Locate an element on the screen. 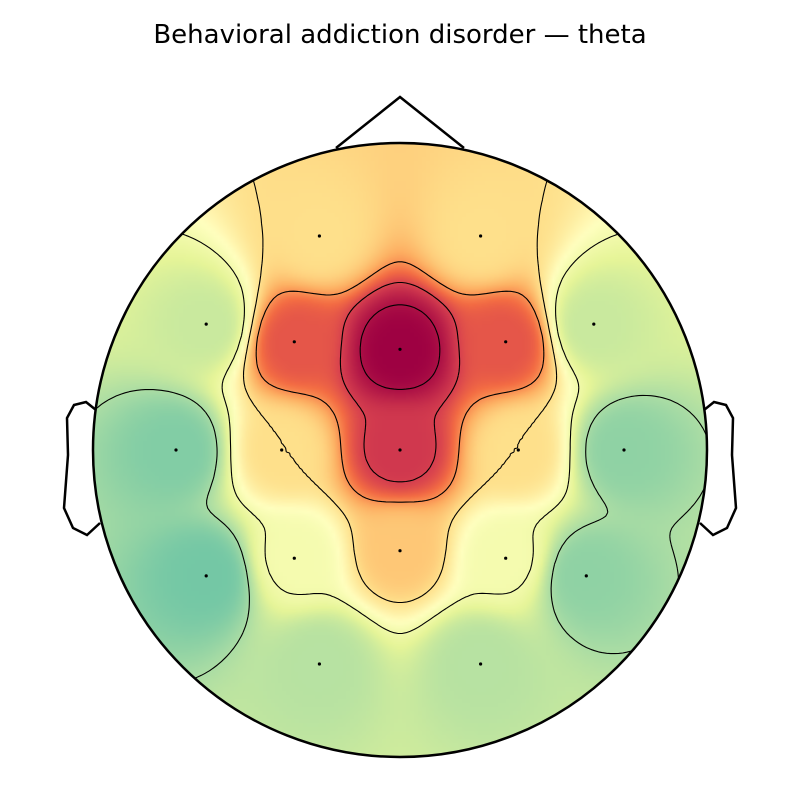 This screenshot has height=800, width=800. left-ear-outline is located at coordinates (81, 468).